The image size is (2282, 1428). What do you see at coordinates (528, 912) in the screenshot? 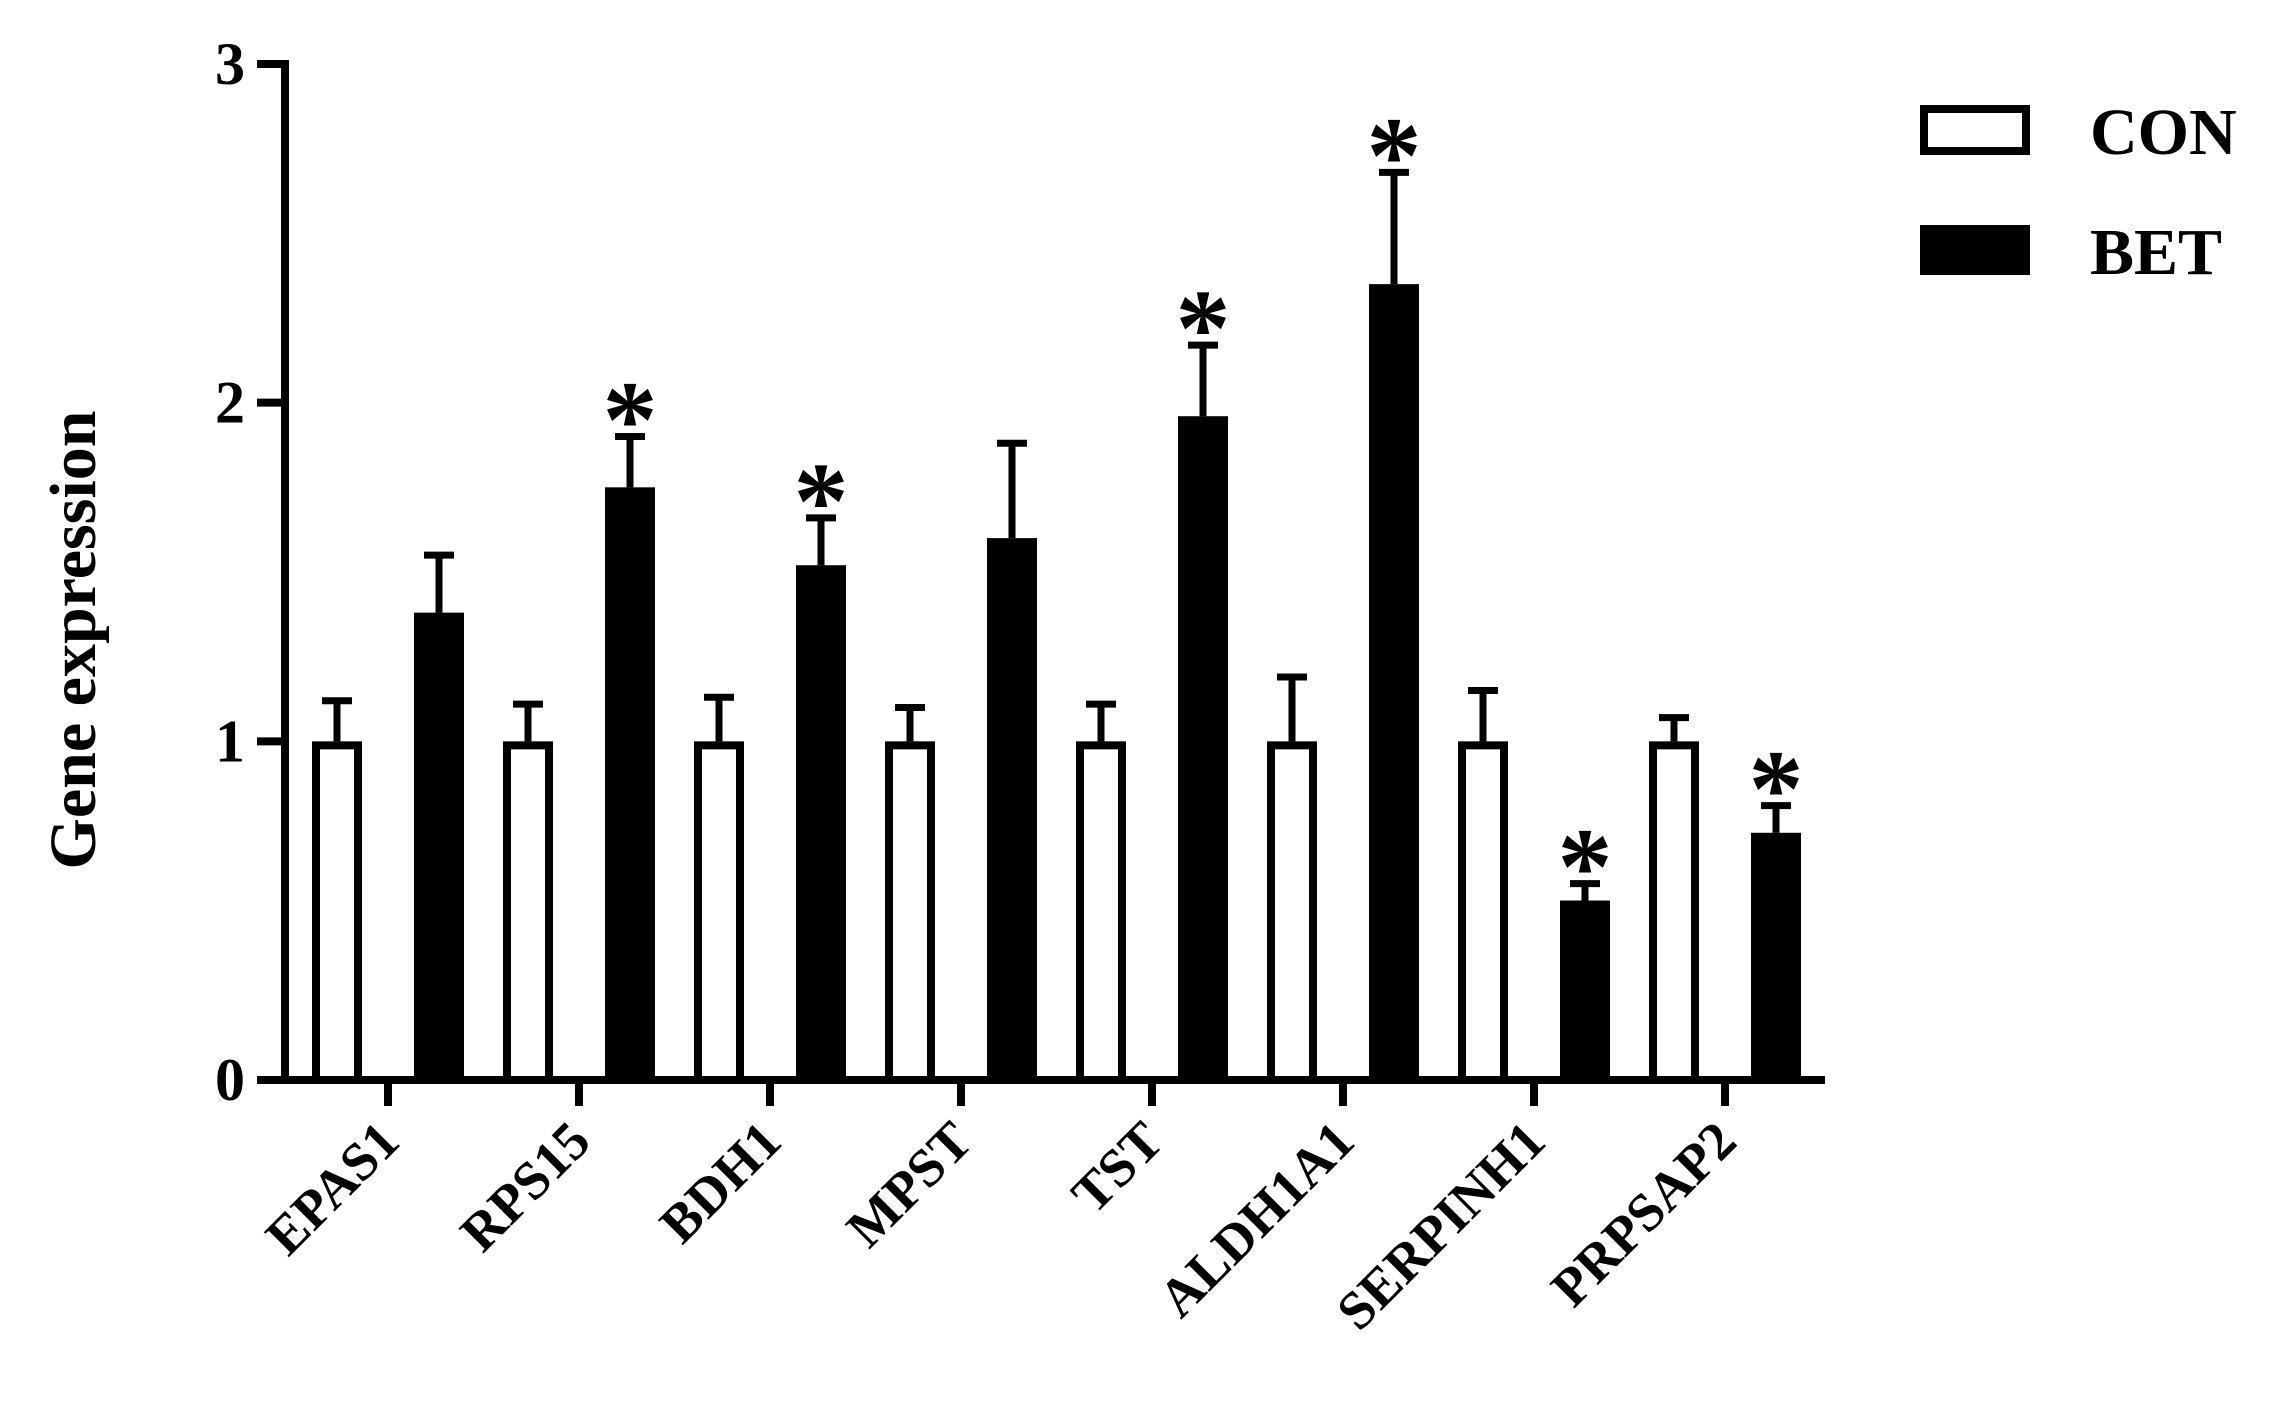
I see `bar-con-rps15` at bounding box center [528, 912].